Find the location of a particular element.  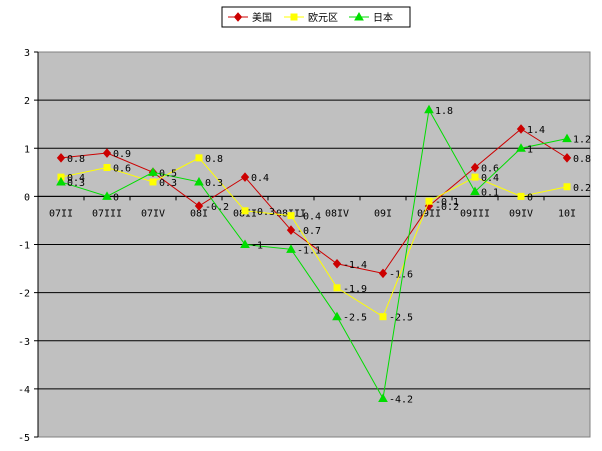

y-tick-label: 0 is located at coordinates (27, 197).